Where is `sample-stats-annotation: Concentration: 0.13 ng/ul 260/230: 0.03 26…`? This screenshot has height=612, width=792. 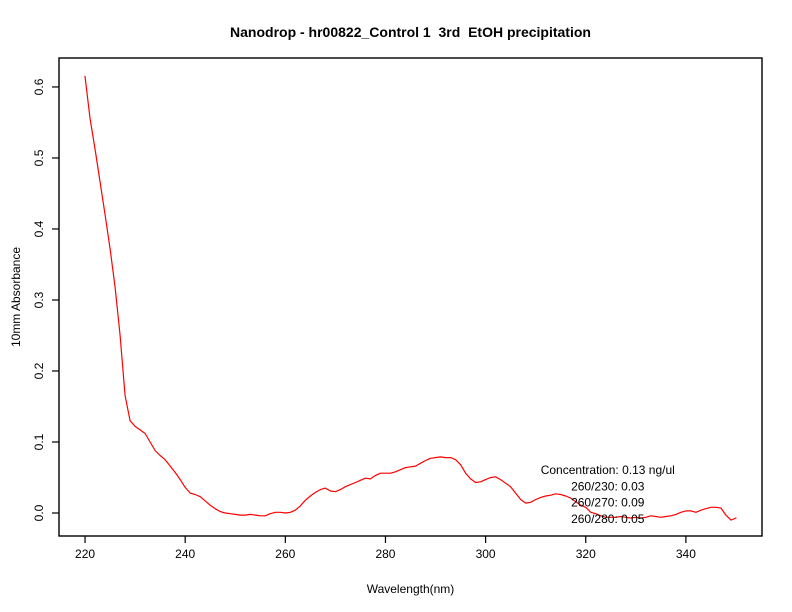 sample-stats-annotation: Concentration: 0.13 ng/ul 260/230: 0.03 26… is located at coordinates (608, 494).